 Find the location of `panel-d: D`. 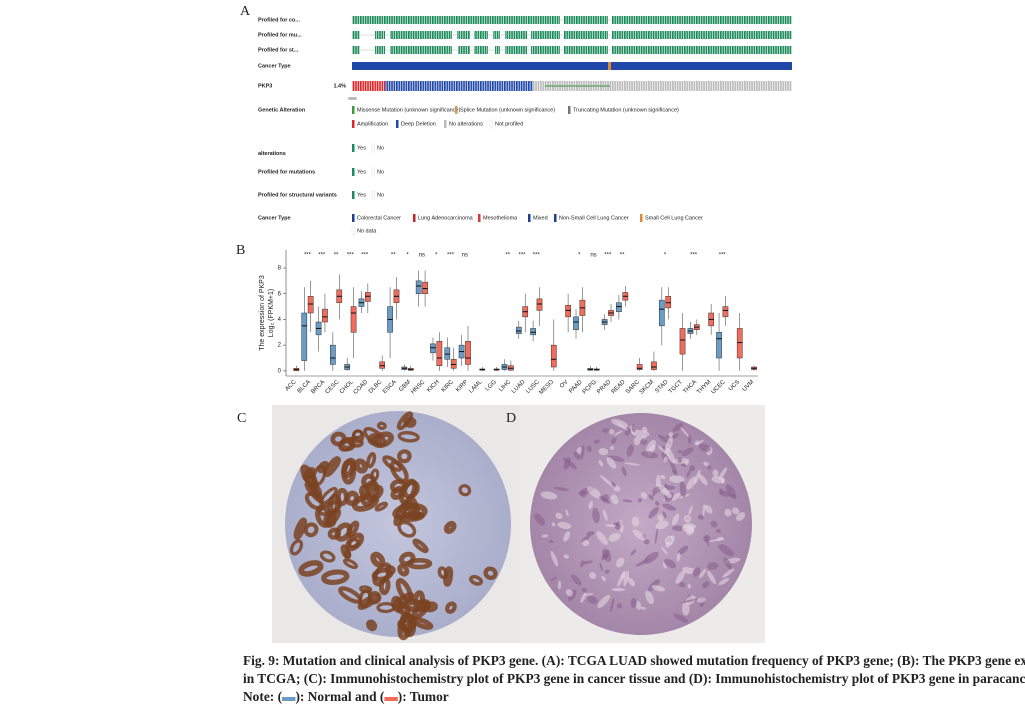

panel-d: D is located at coordinates (635, 524).